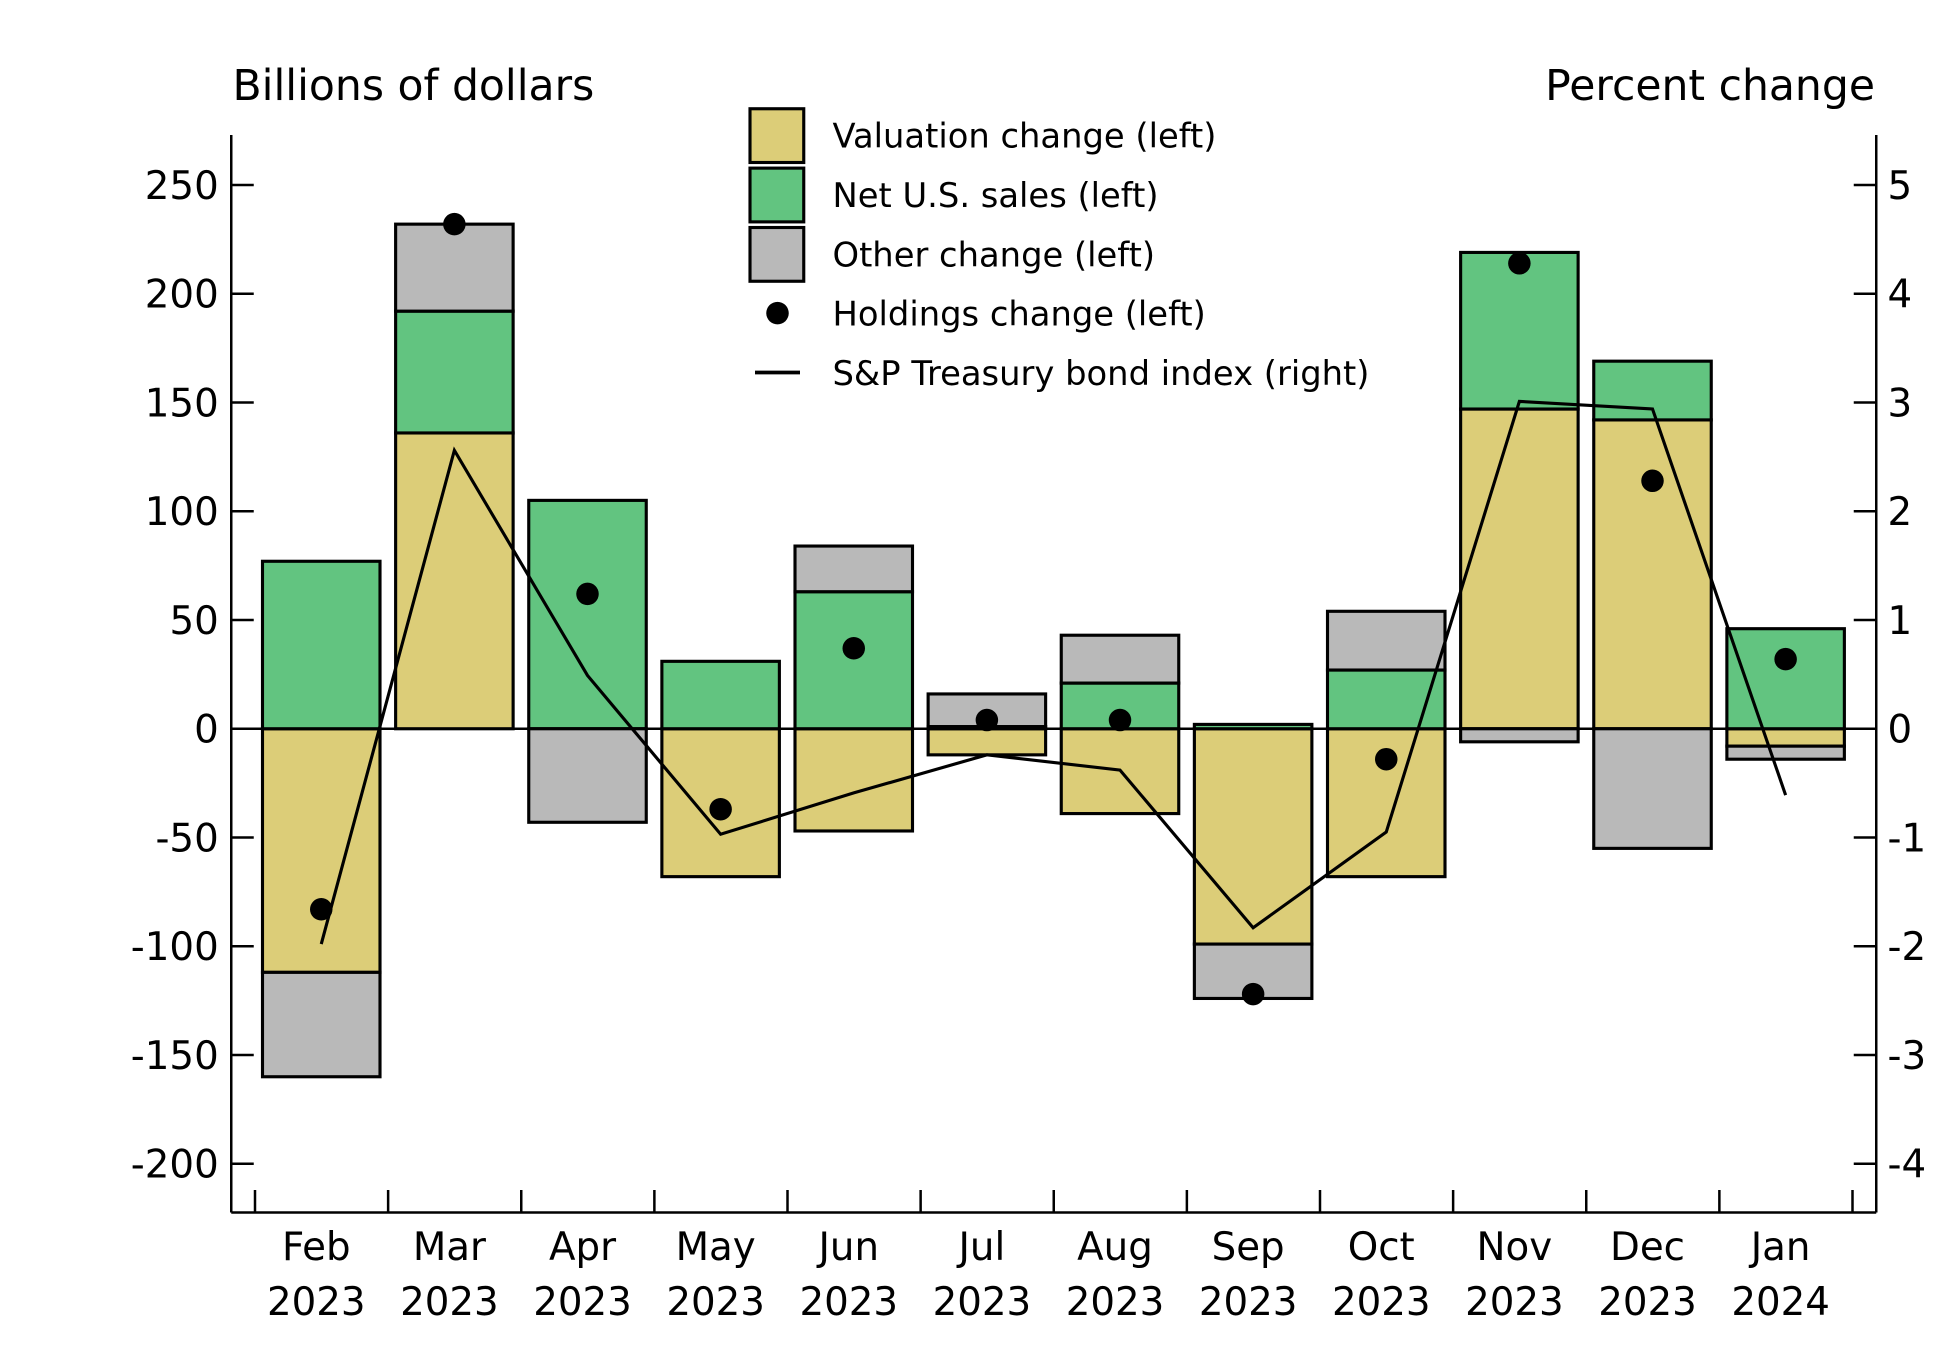 This screenshot has width=1950, height=1350. I want to click on bar-valuation-change-jan, so click(1785, 737).